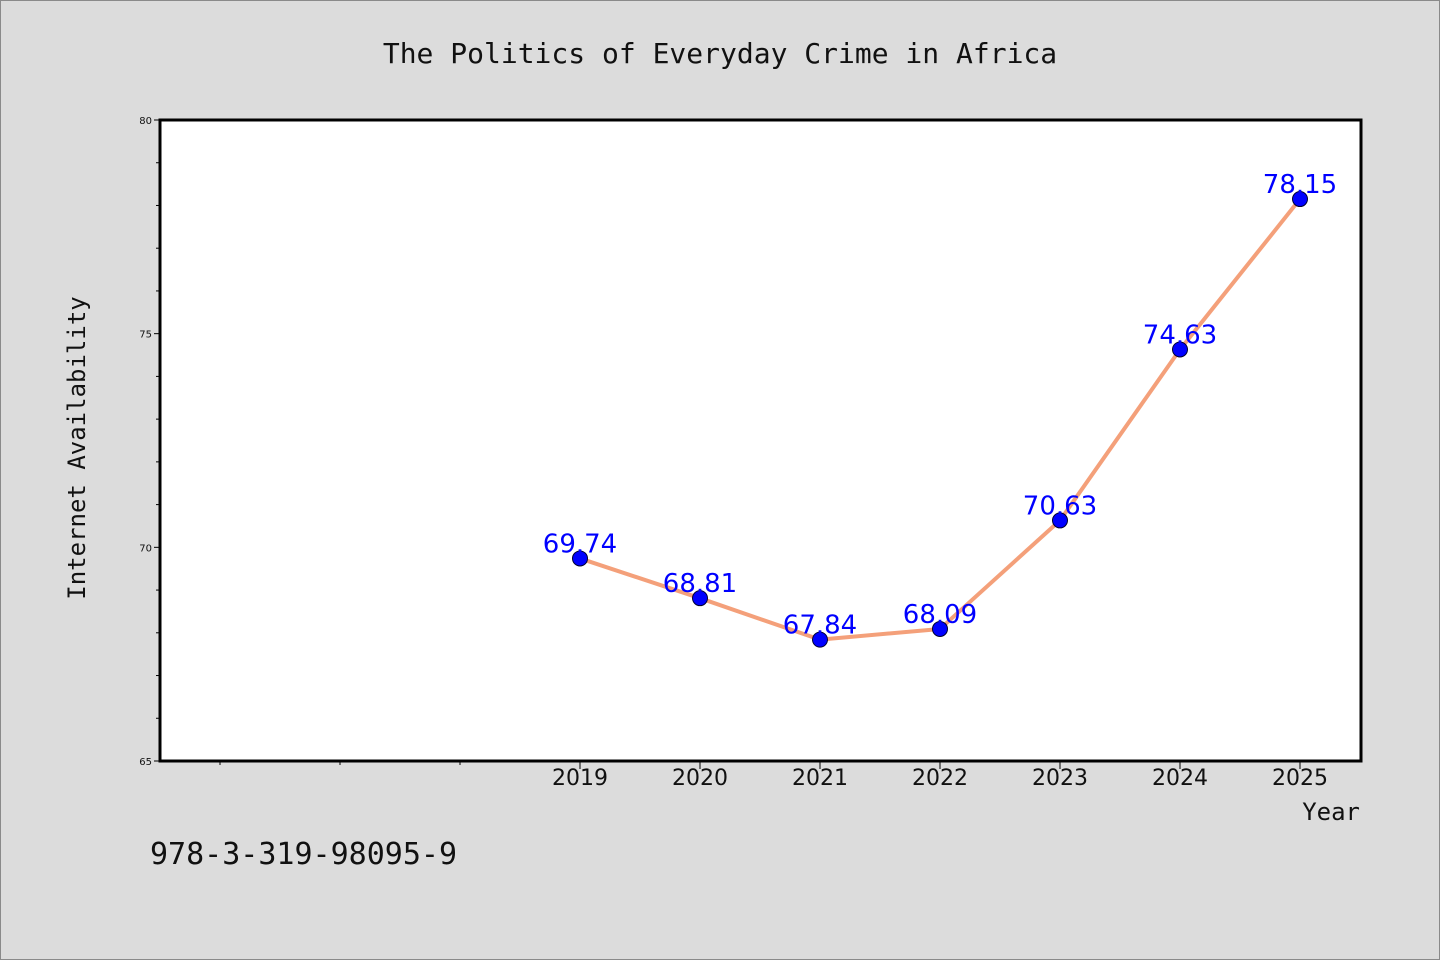 This screenshot has width=1440, height=960. I want to click on x-tick-labels: 2019 2020 2021 2022 2023 2024 2025, so click(940, 778).